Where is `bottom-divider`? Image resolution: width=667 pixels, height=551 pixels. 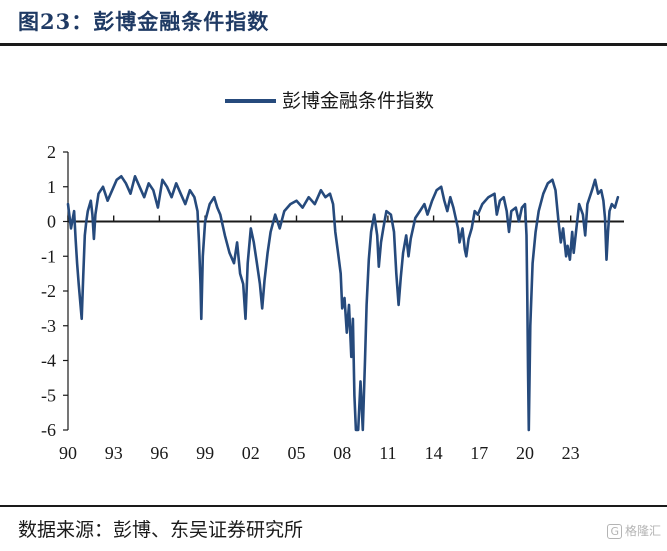 bottom-divider is located at coordinates (333, 506).